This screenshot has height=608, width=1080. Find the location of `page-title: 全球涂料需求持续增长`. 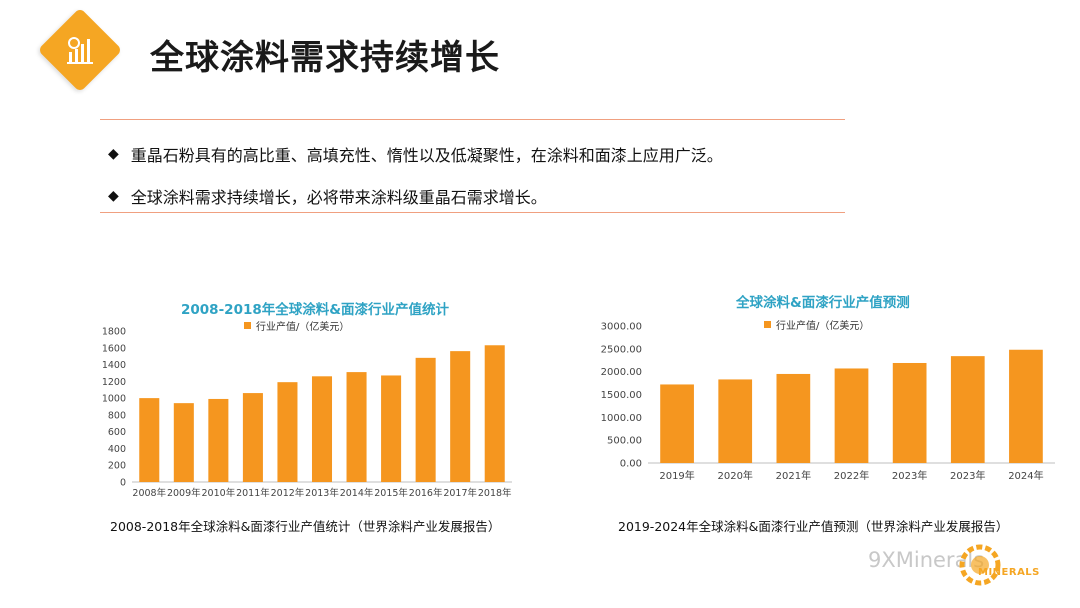

page-title: 全球涂料需求持续增长 is located at coordinates (325, 58).